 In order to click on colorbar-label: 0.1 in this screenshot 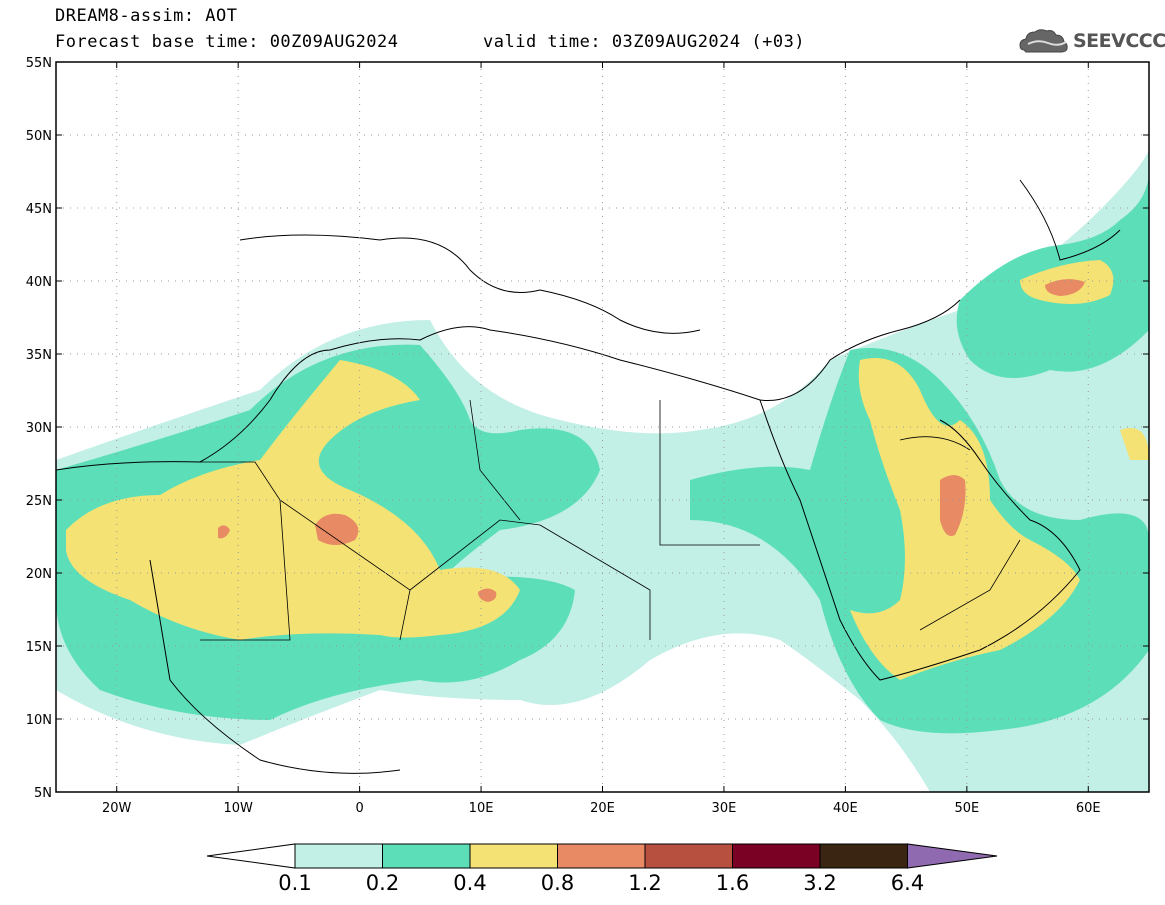, I will do `click(294, 883)`.